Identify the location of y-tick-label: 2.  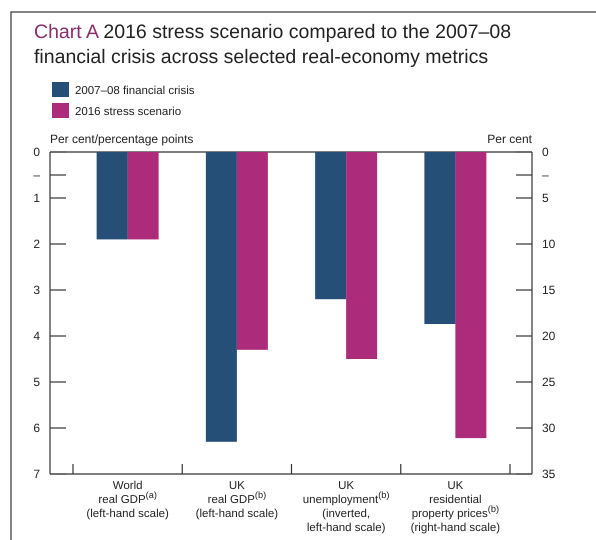
(36, 243).